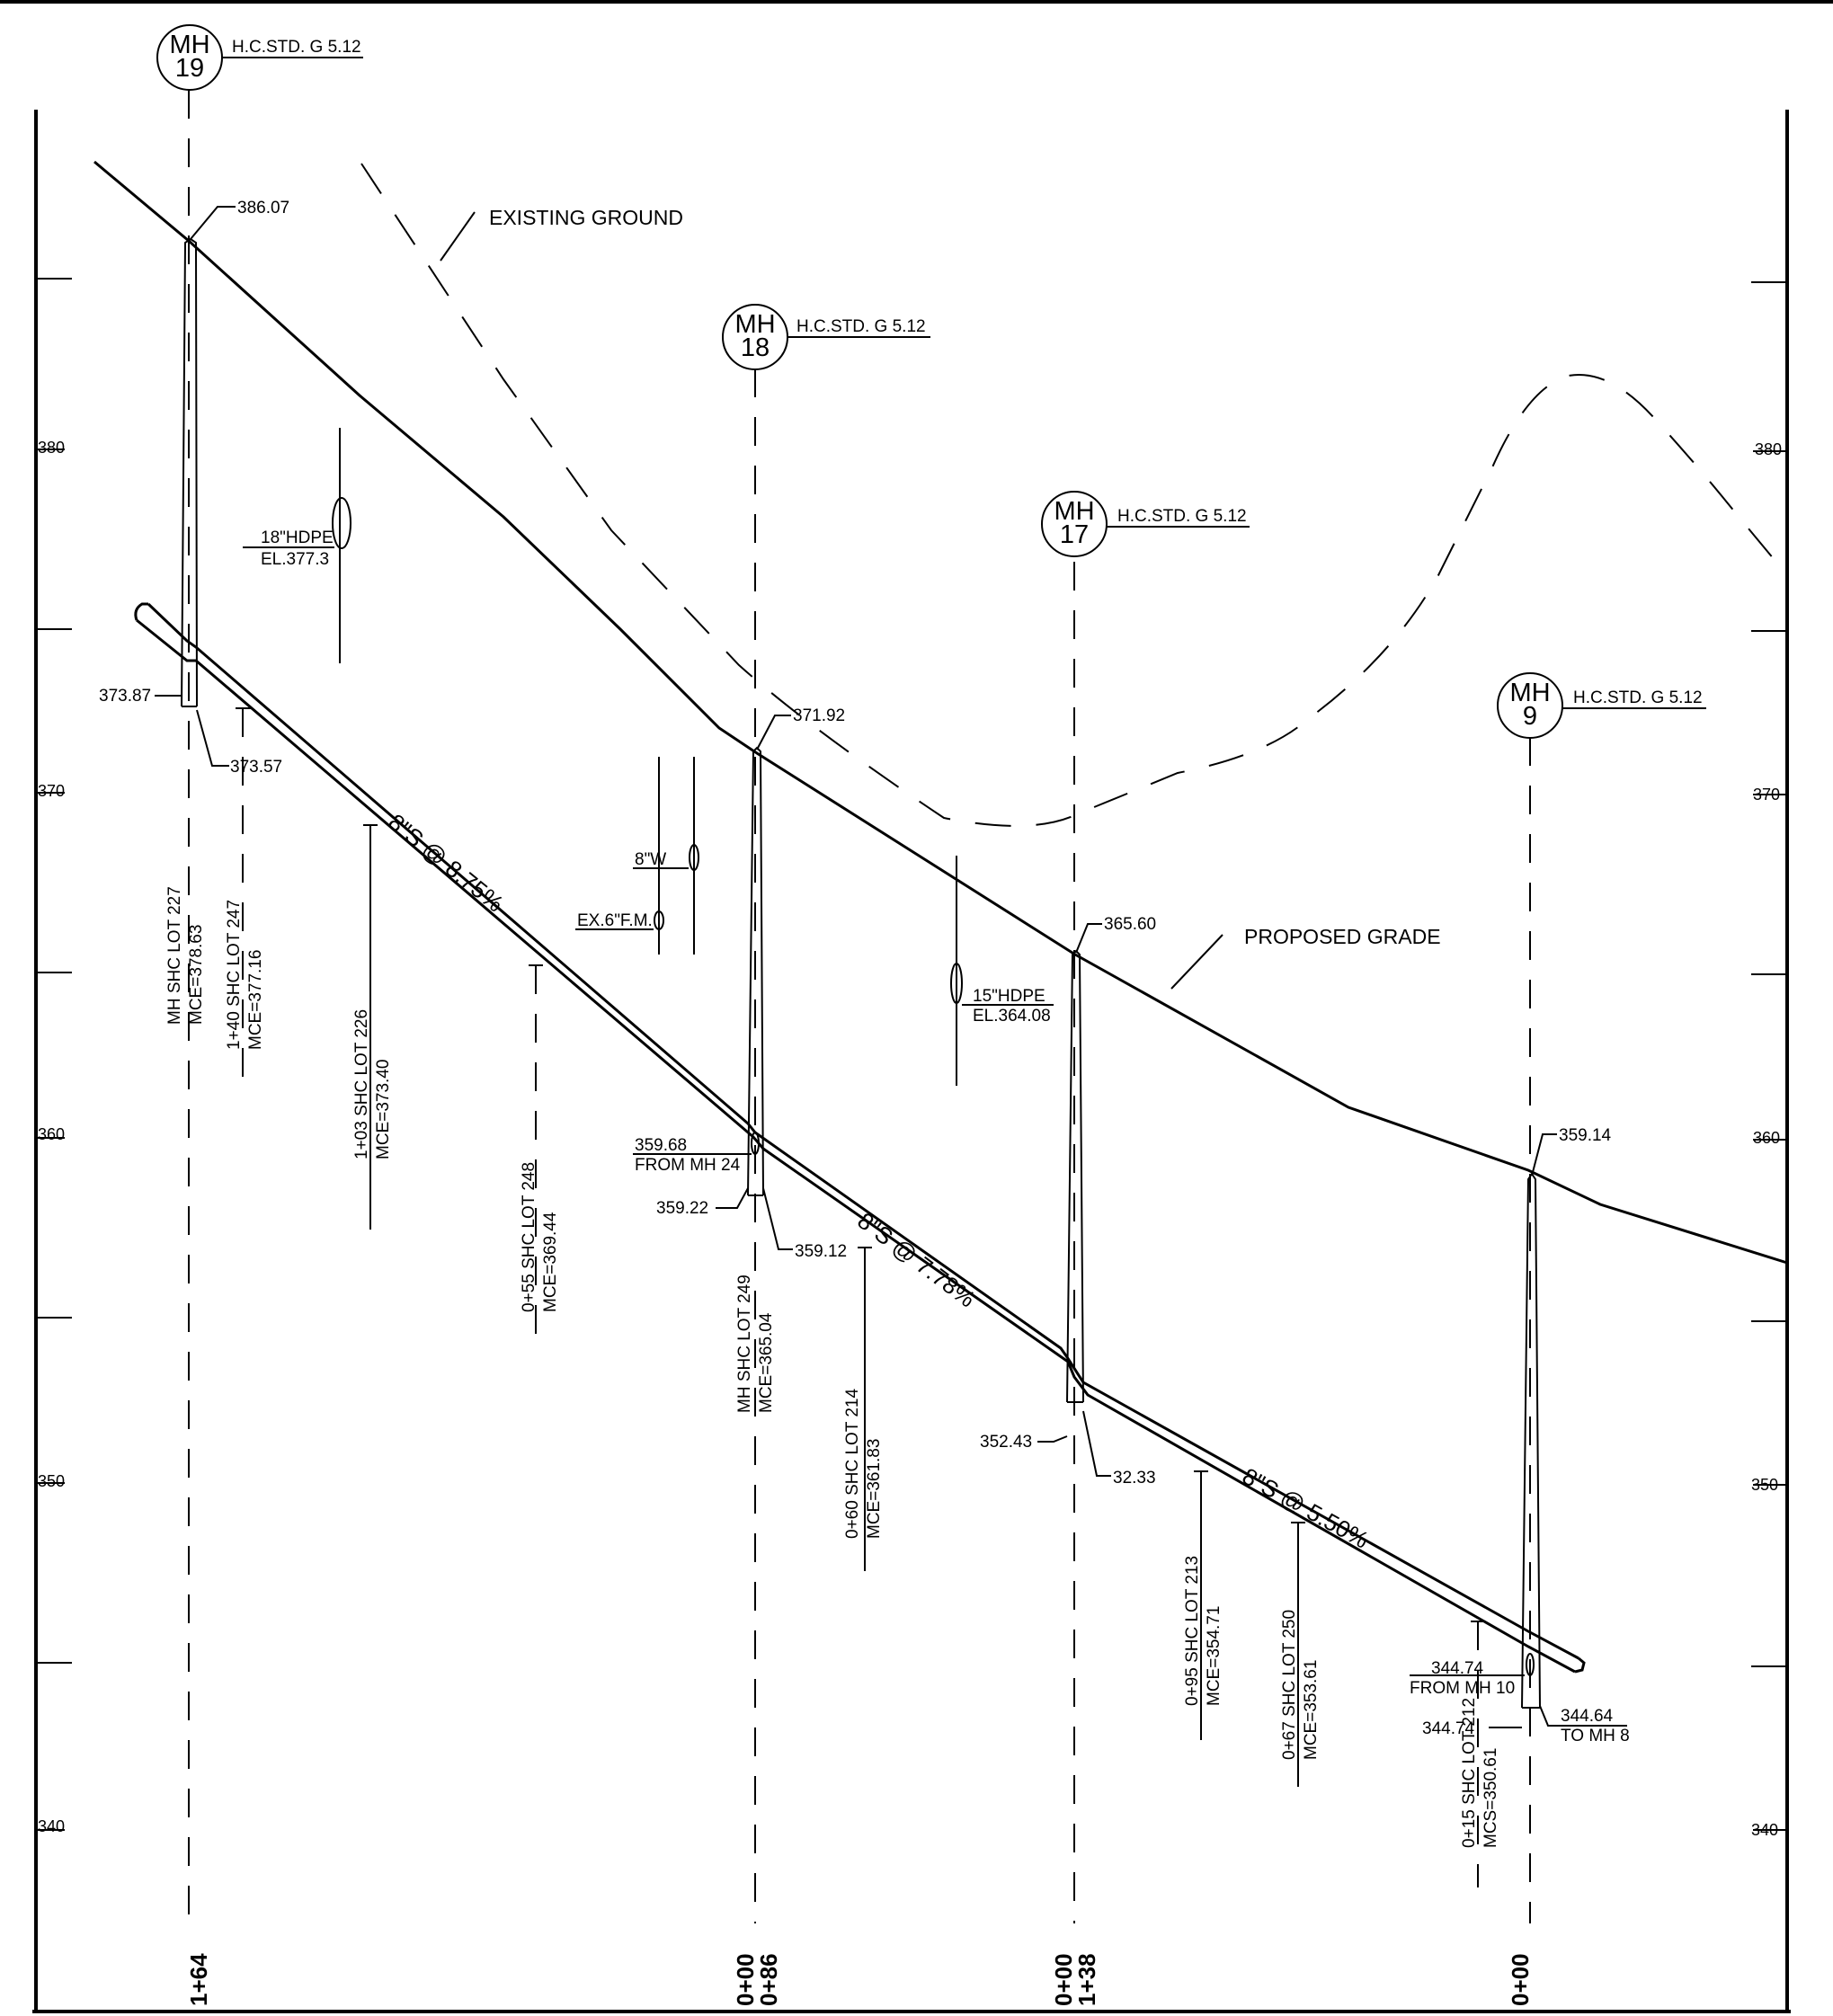 The width and height of the screenshot is (1833, 2016). Describe the element at coordinates (651, 859) in the screenshot. I see `crossing-size: 8"W` at that location.